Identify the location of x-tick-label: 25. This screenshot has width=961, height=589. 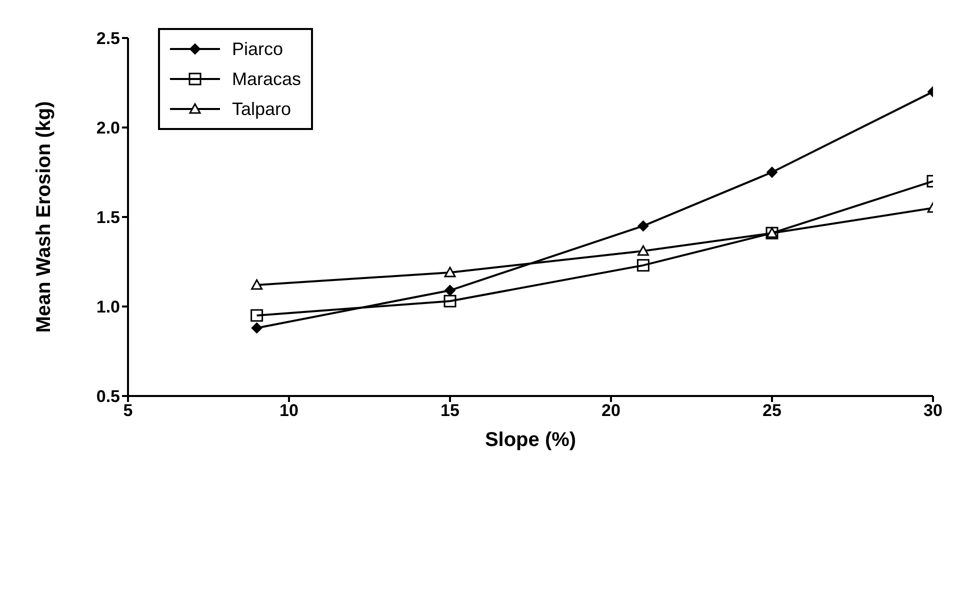
(772, 410).